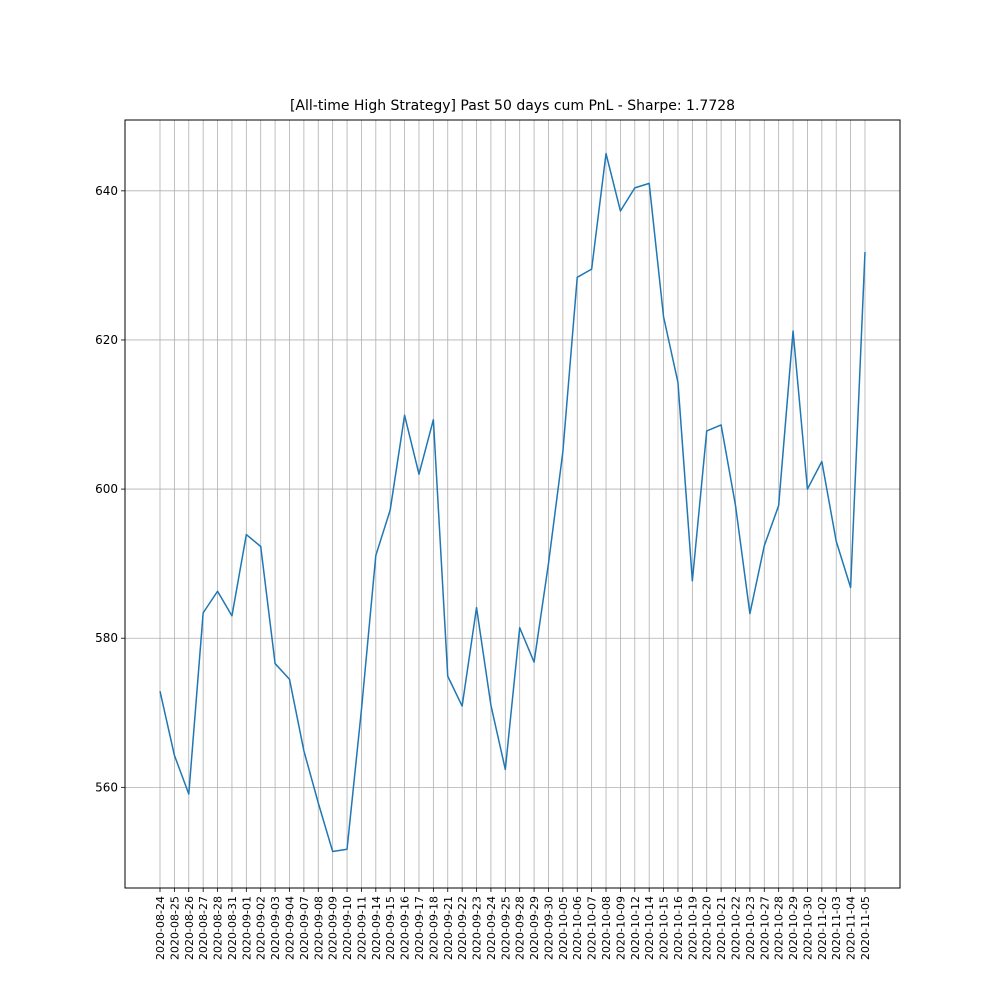  I want to click on x-tick-label: 2020-09-22, so click(462, 928).